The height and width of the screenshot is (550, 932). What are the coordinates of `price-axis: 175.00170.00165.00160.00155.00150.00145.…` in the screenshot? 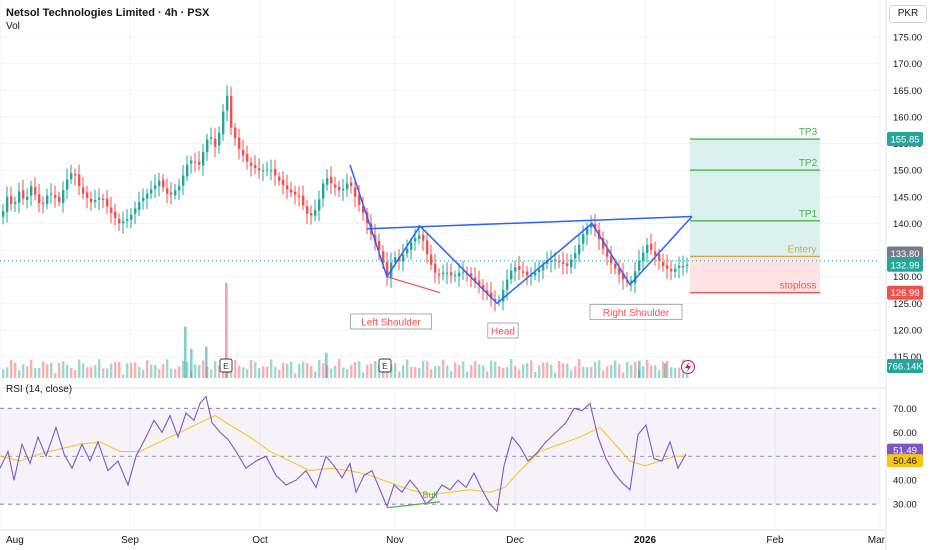 It's located at (905, 203).